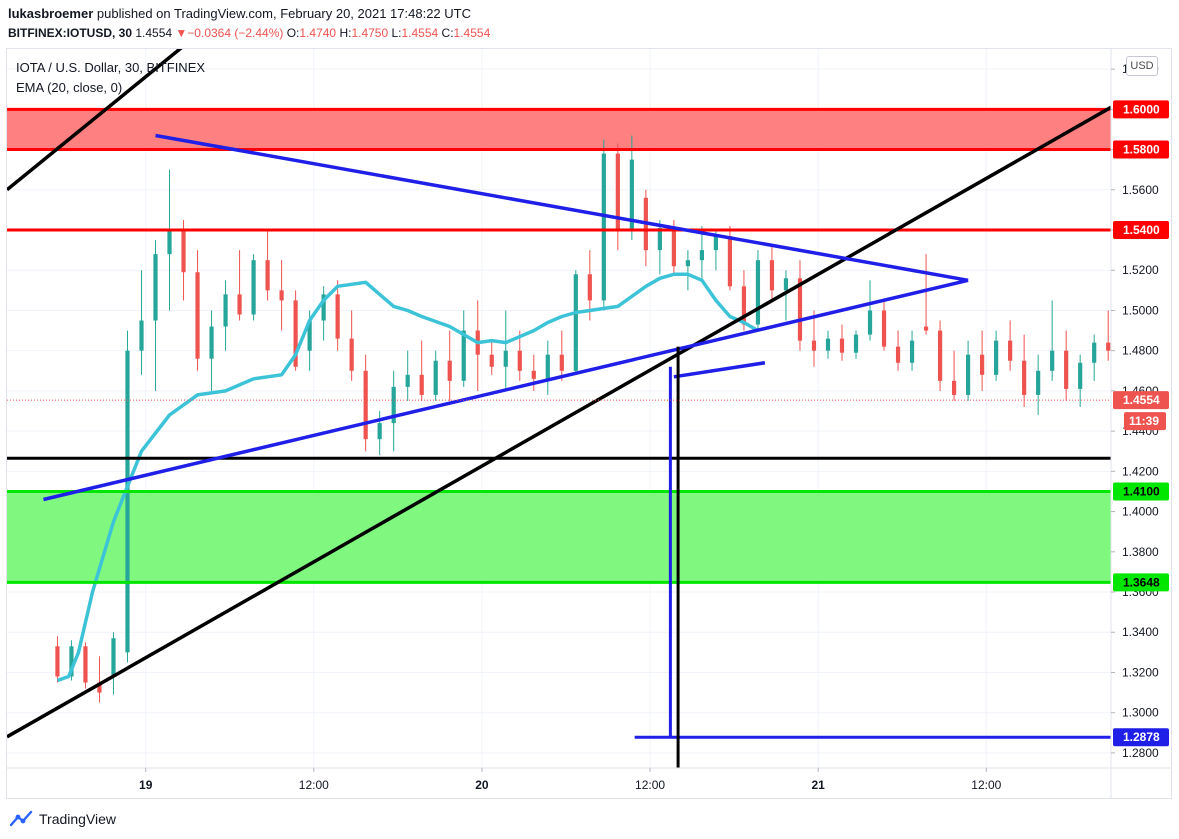 The height and width of the screenshot is (839, 1179). I want to click on price-tag-support, so click(1141, 491).